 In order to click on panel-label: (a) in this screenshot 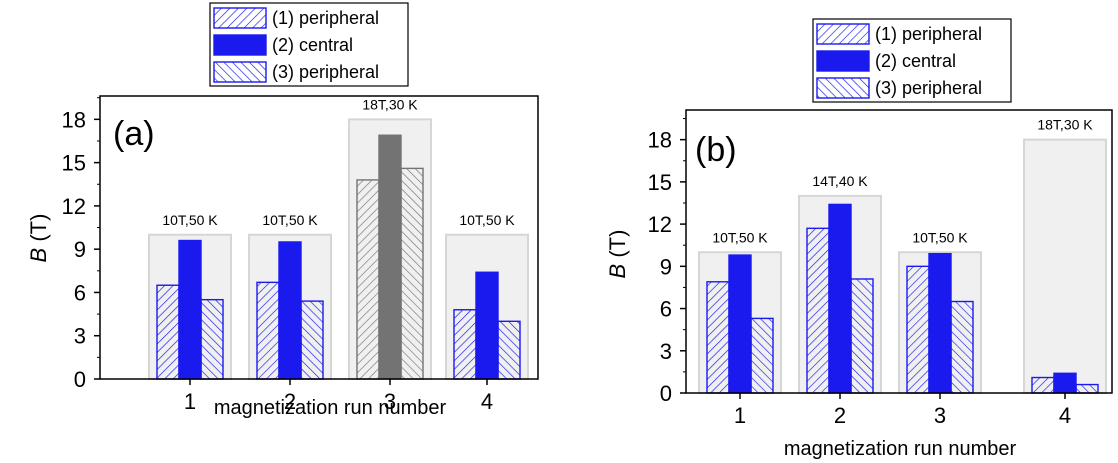, I will do `click(134, 134)`.